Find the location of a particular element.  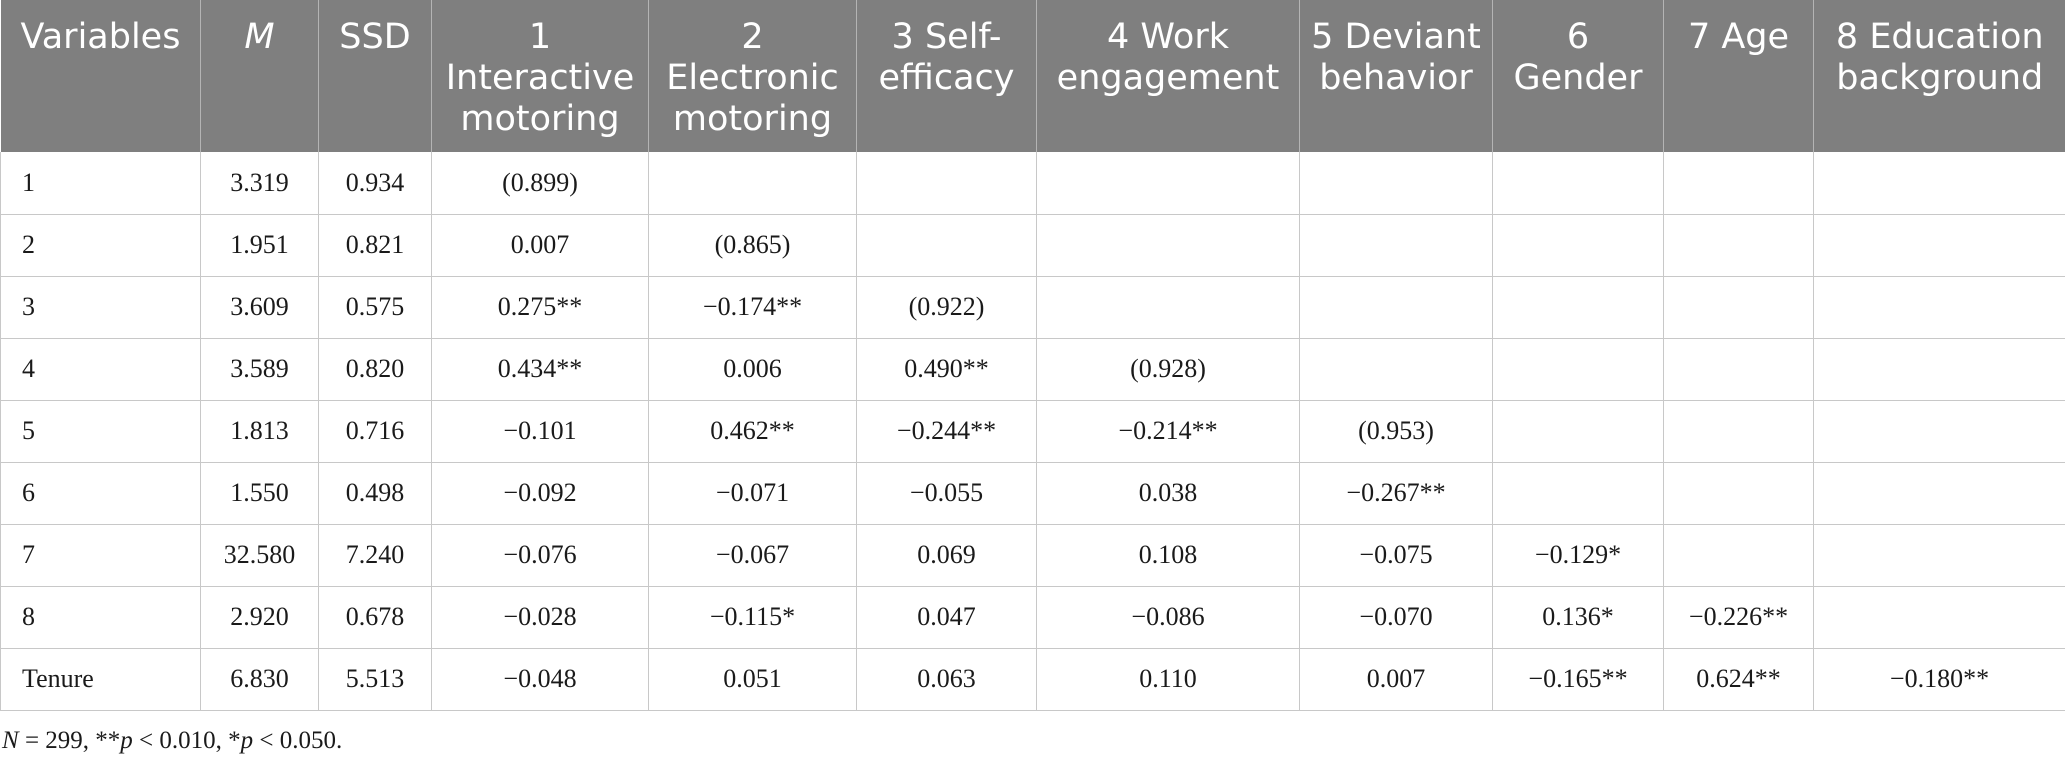

row-label-cell: 1 is located at coordinates (100, 183).